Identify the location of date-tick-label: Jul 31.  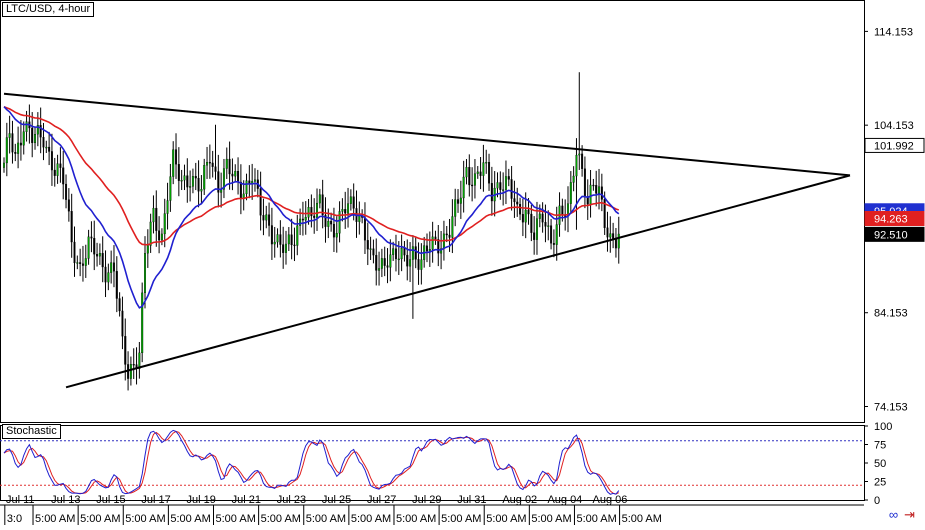
(471, 500).